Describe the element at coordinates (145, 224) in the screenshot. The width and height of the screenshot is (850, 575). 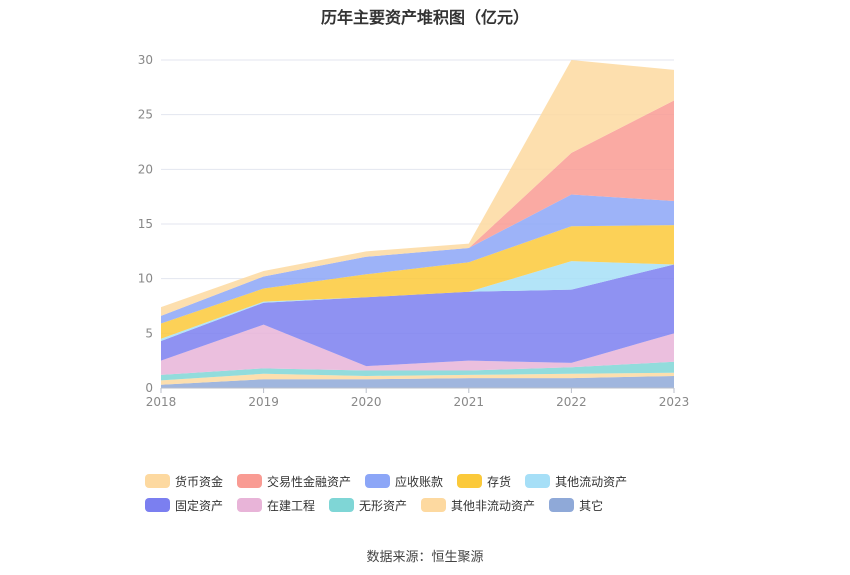
I see `y-tick-label: 15` at that location.